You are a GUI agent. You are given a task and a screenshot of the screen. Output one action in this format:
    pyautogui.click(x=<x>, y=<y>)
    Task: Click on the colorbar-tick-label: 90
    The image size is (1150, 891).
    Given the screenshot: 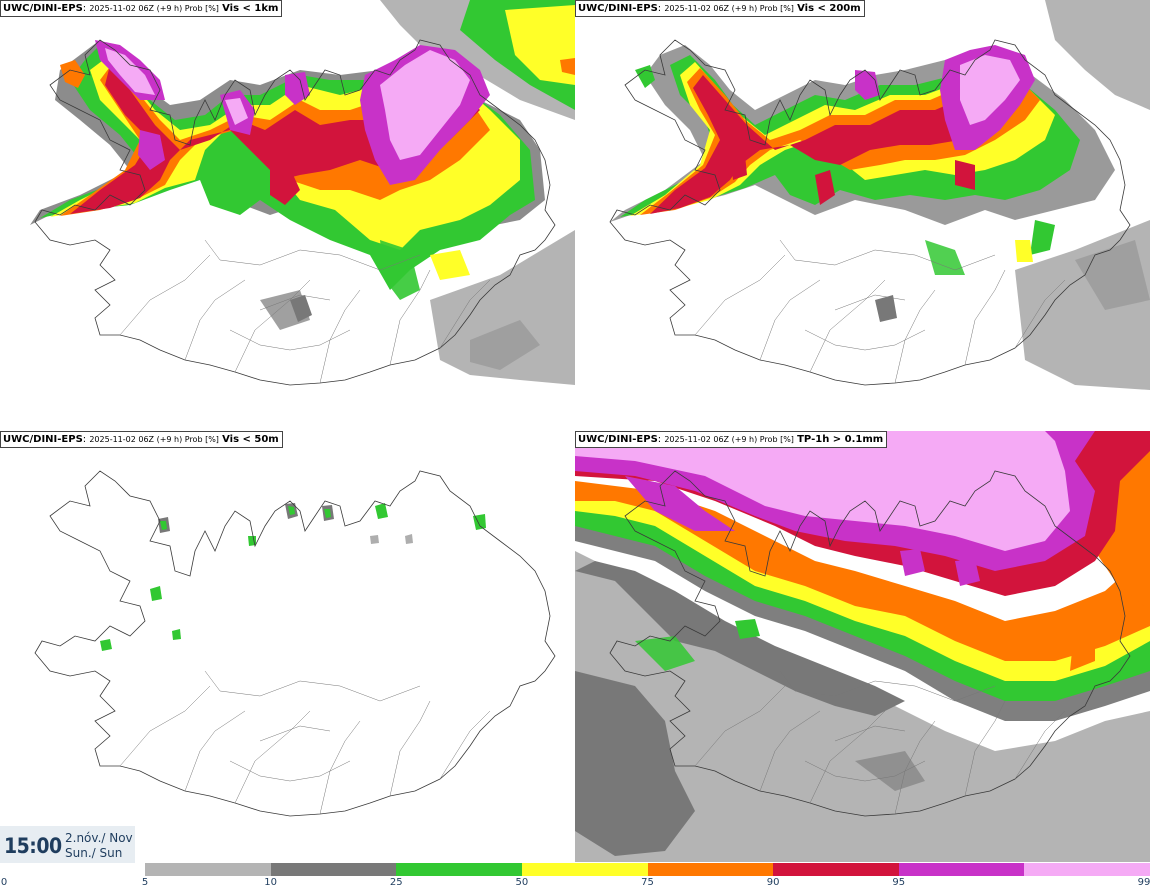 What is the action you would take?
    pyautogui.click(x=773, y=882)
    